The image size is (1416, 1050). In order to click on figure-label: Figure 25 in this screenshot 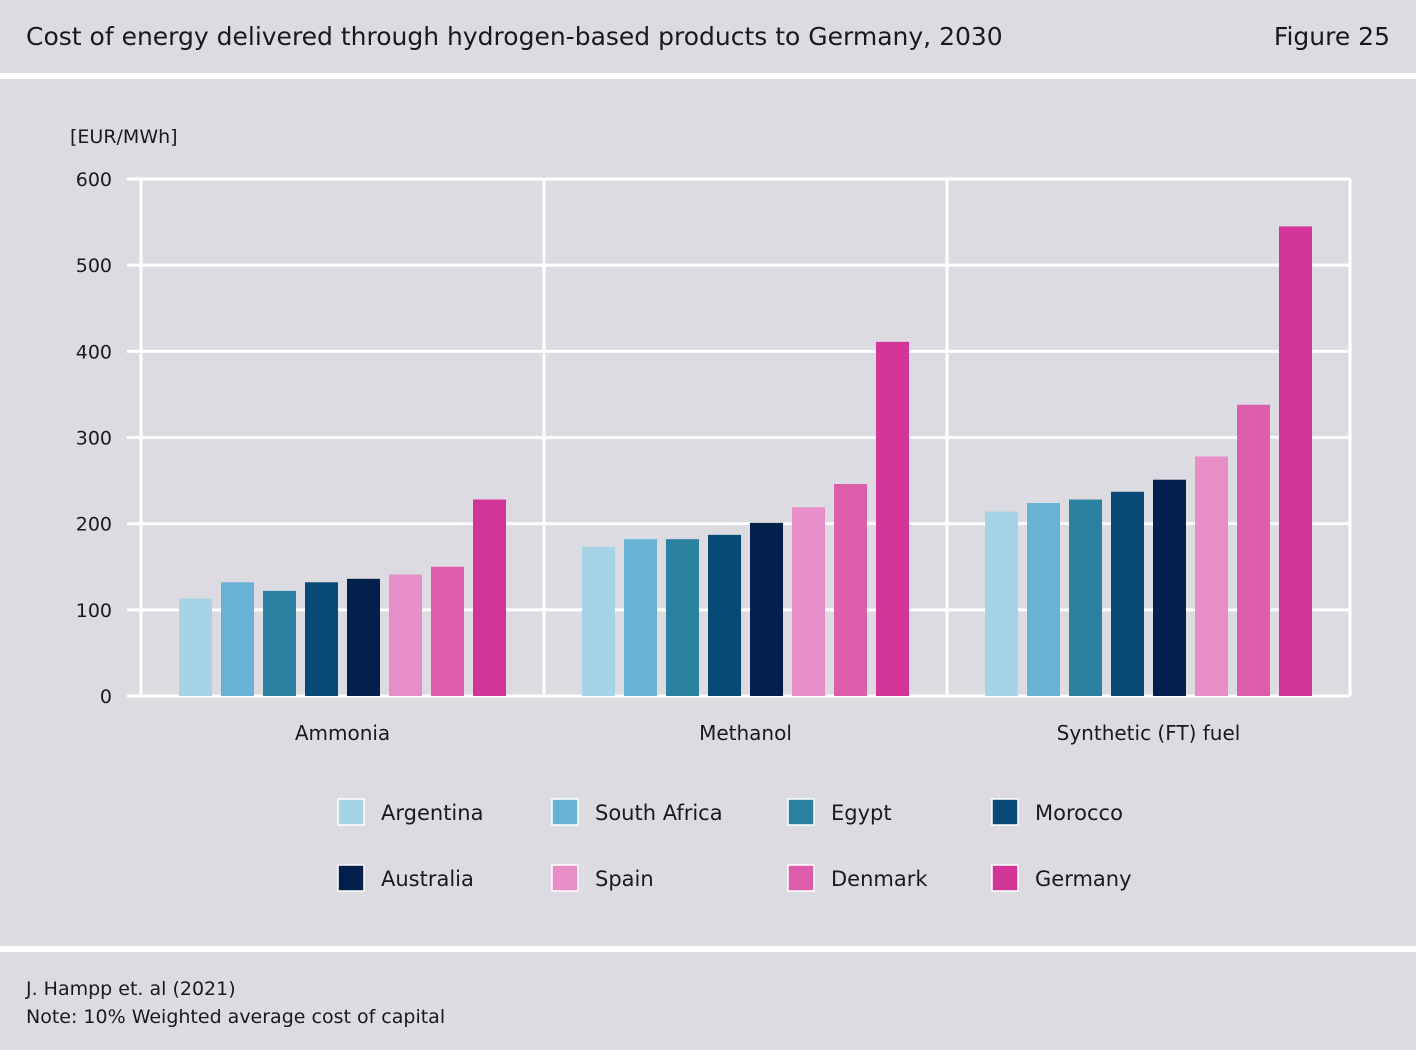, I will do `click(1331, 36)`.